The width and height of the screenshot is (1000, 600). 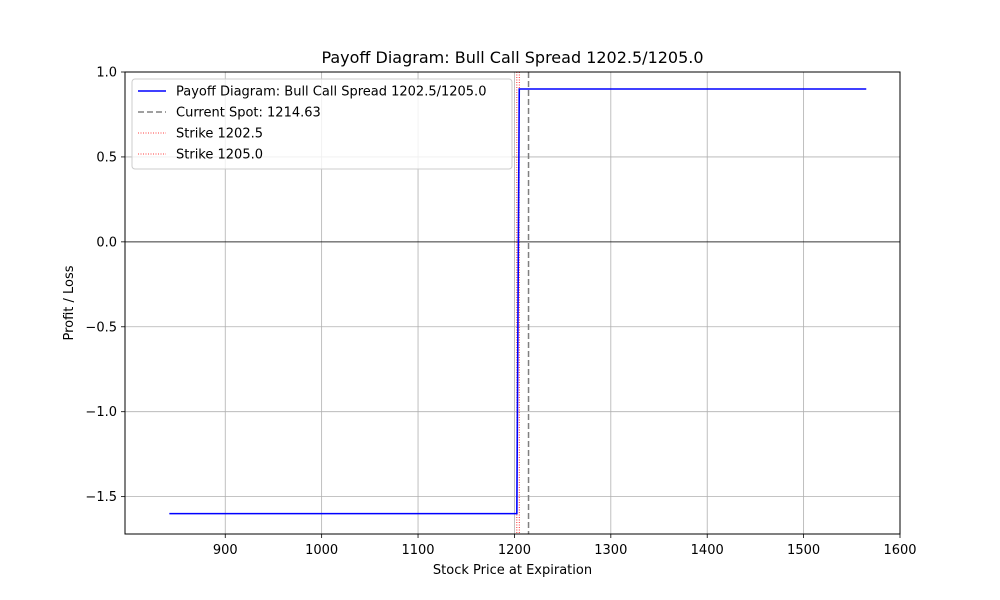 What do you see at coordinates (69, 302) in the screenshot?
I see `y-axis-label: Profit / Loss` at bounding box center [69, 302].